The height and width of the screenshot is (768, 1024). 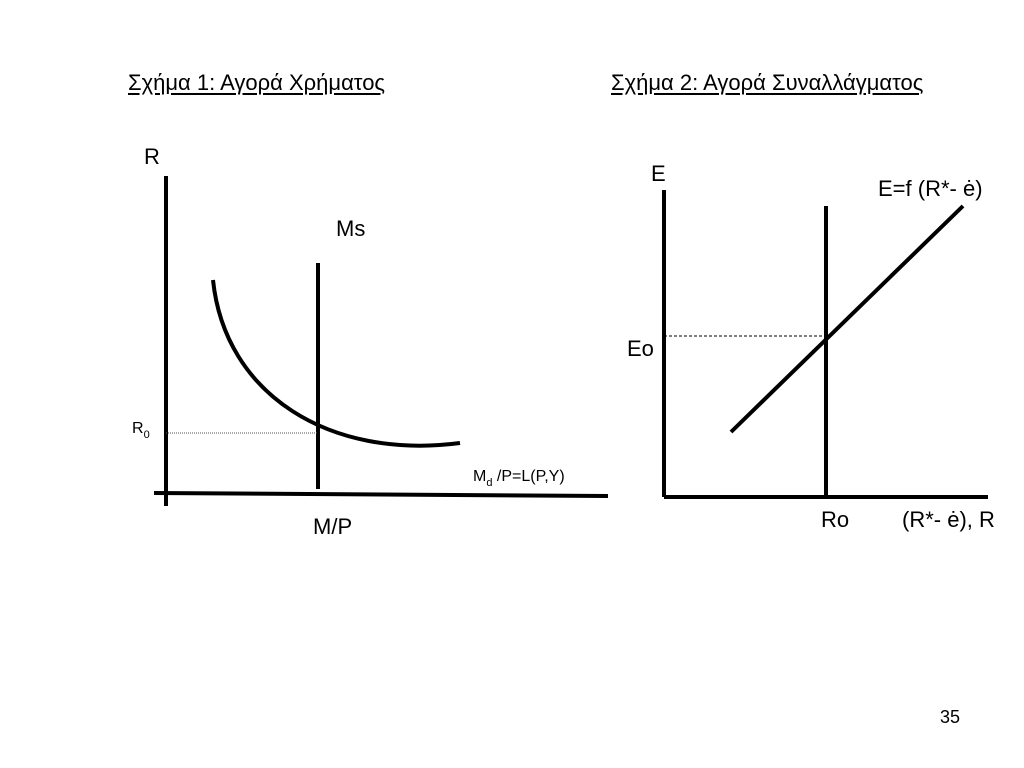 What do you see at coordinates (658, 173) in the screenshot?
I see `figure2-y-axis-label: E` at bounding box center [658, 173].